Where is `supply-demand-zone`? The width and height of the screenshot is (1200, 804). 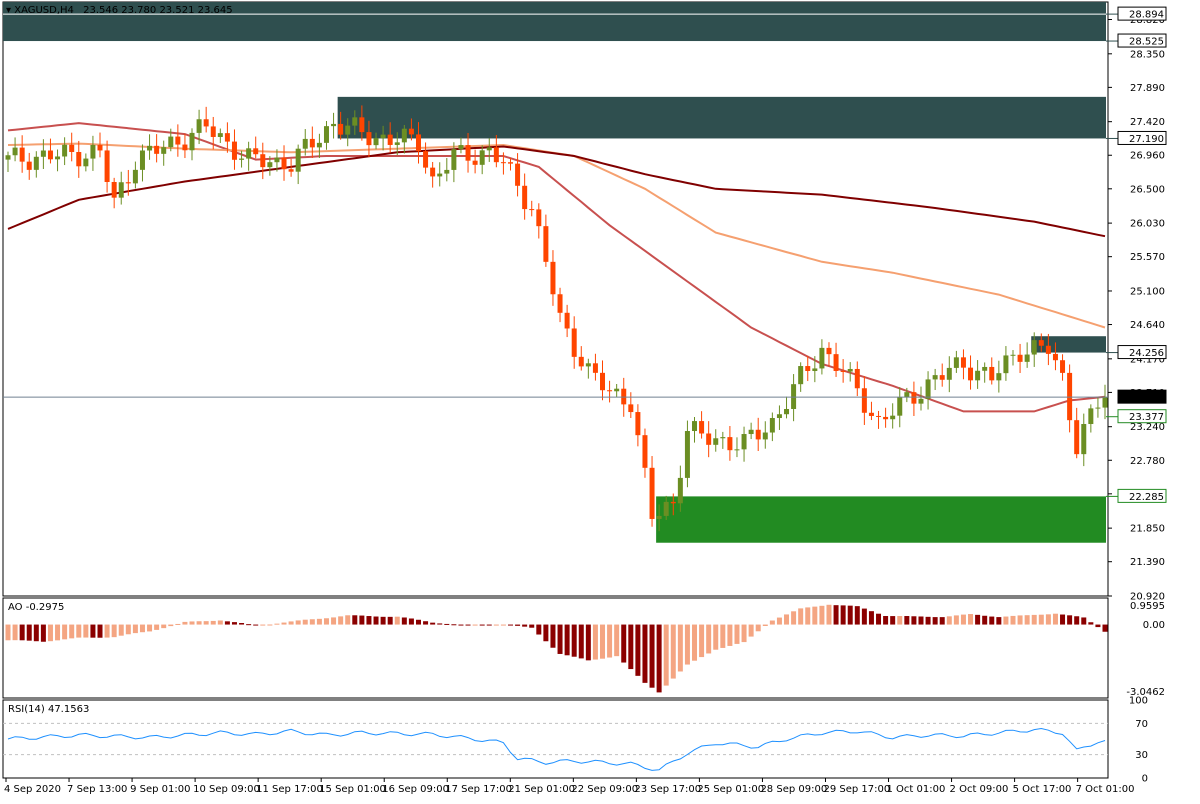 supply-demand-zone is located at coordinates (881, 519).